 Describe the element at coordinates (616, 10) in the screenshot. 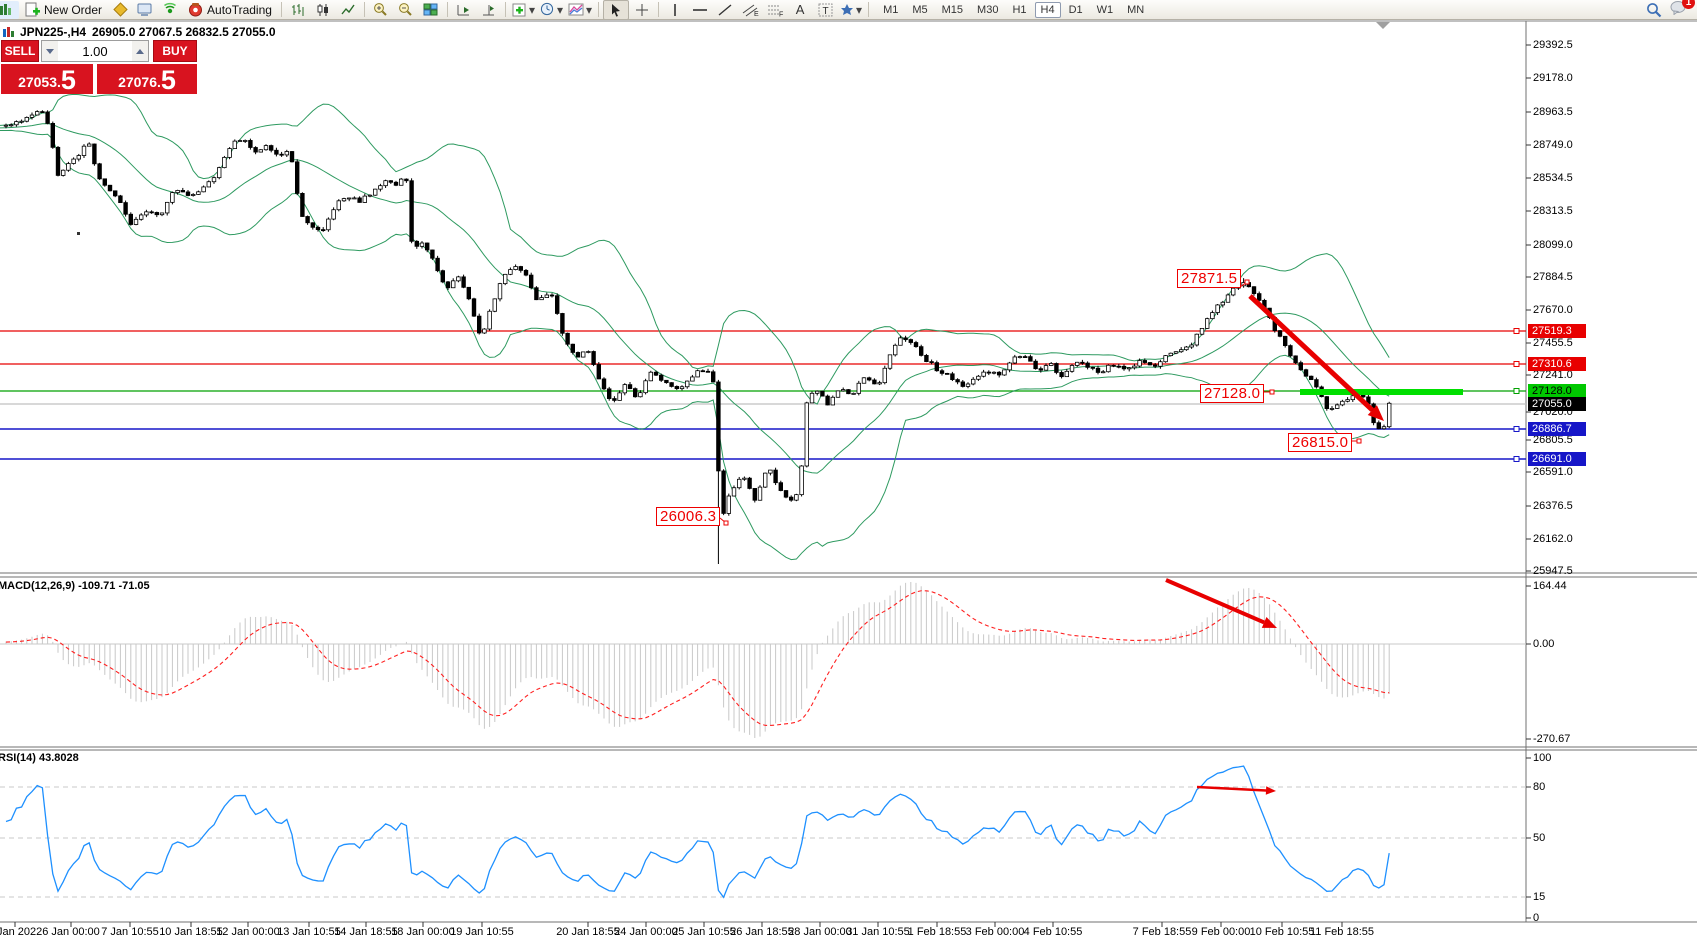

I see `cursor-tool-icon` at that location.